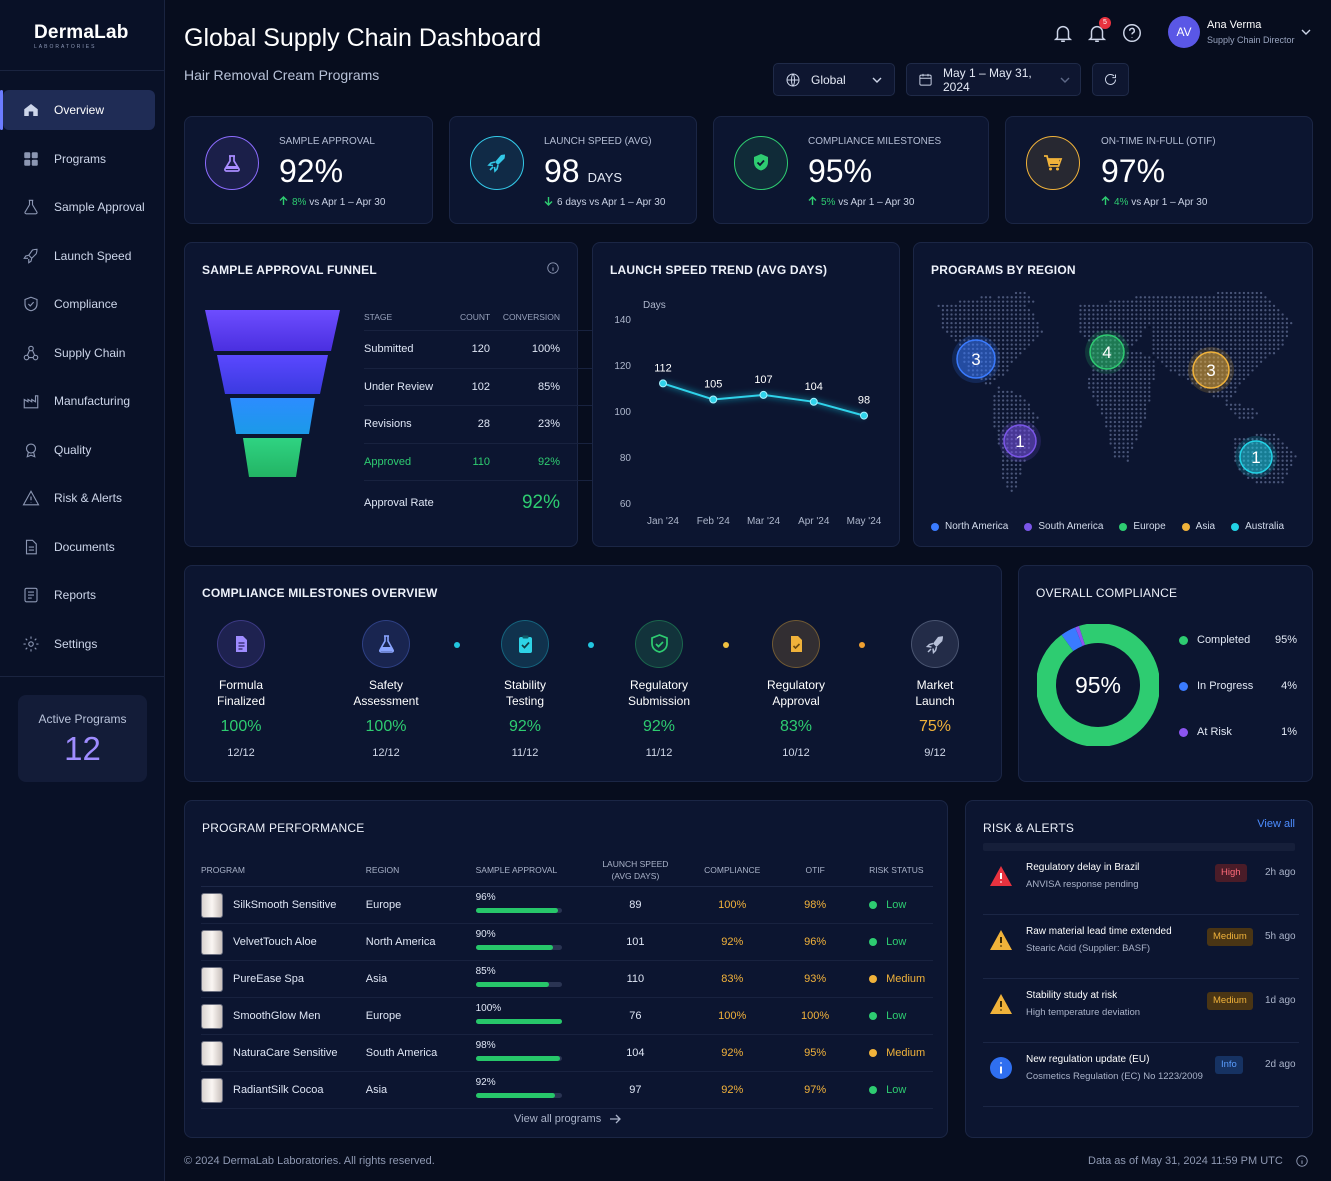  What do you see at coordinates (82, 644) in the screenshot?
I see `sidebar-item-settings: Settings` at bounding box center [82, 644].